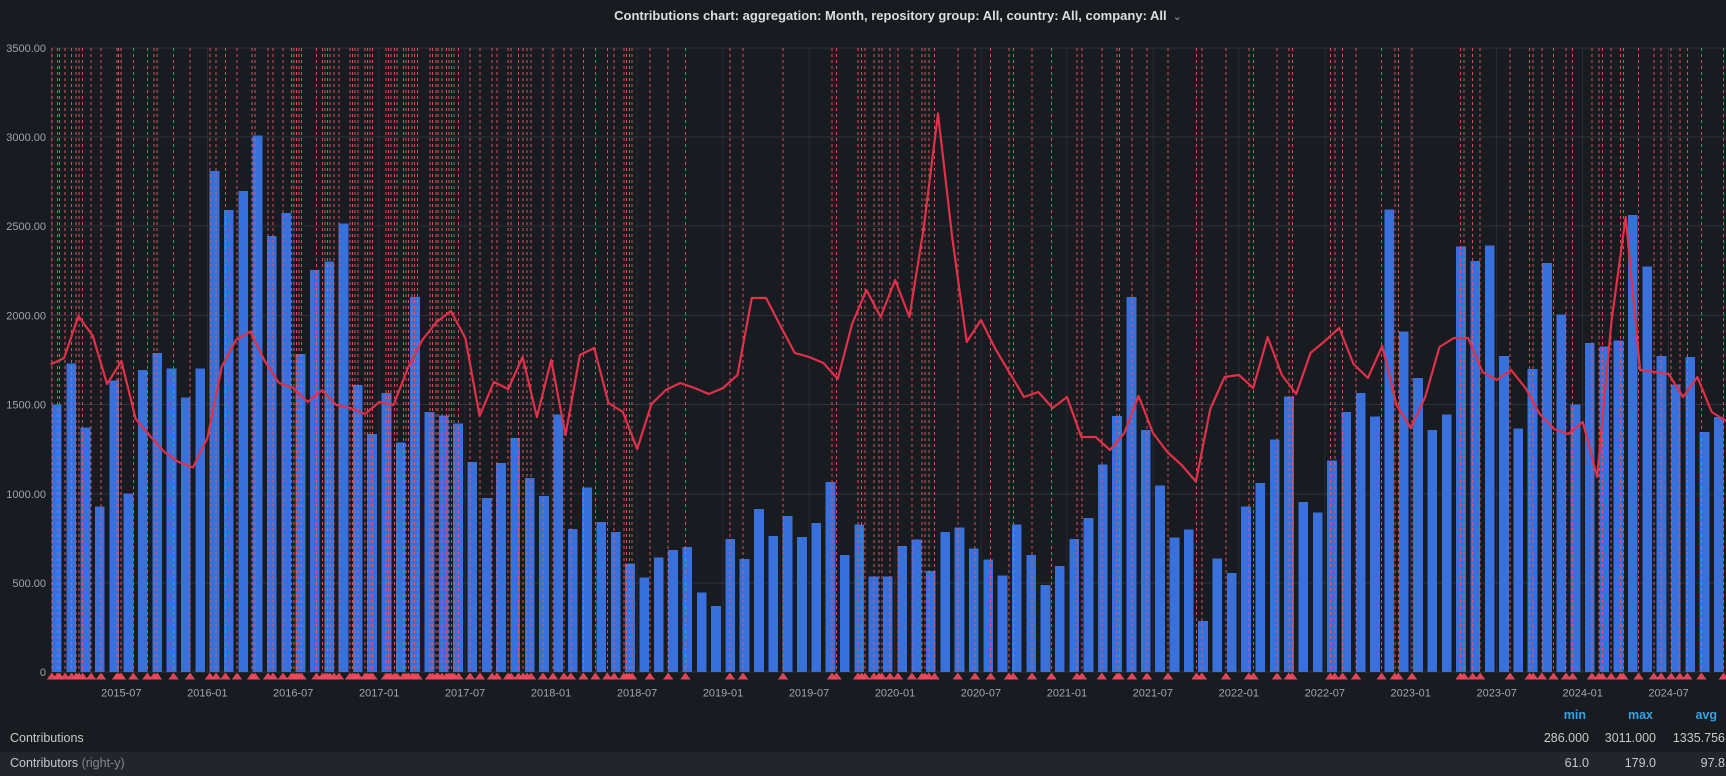 The width and height of the screenshot is (1726, 776). Describe the element at coordinates (1583, 694) in the screenshot. I see `svg-text: 2024-01` at that location.